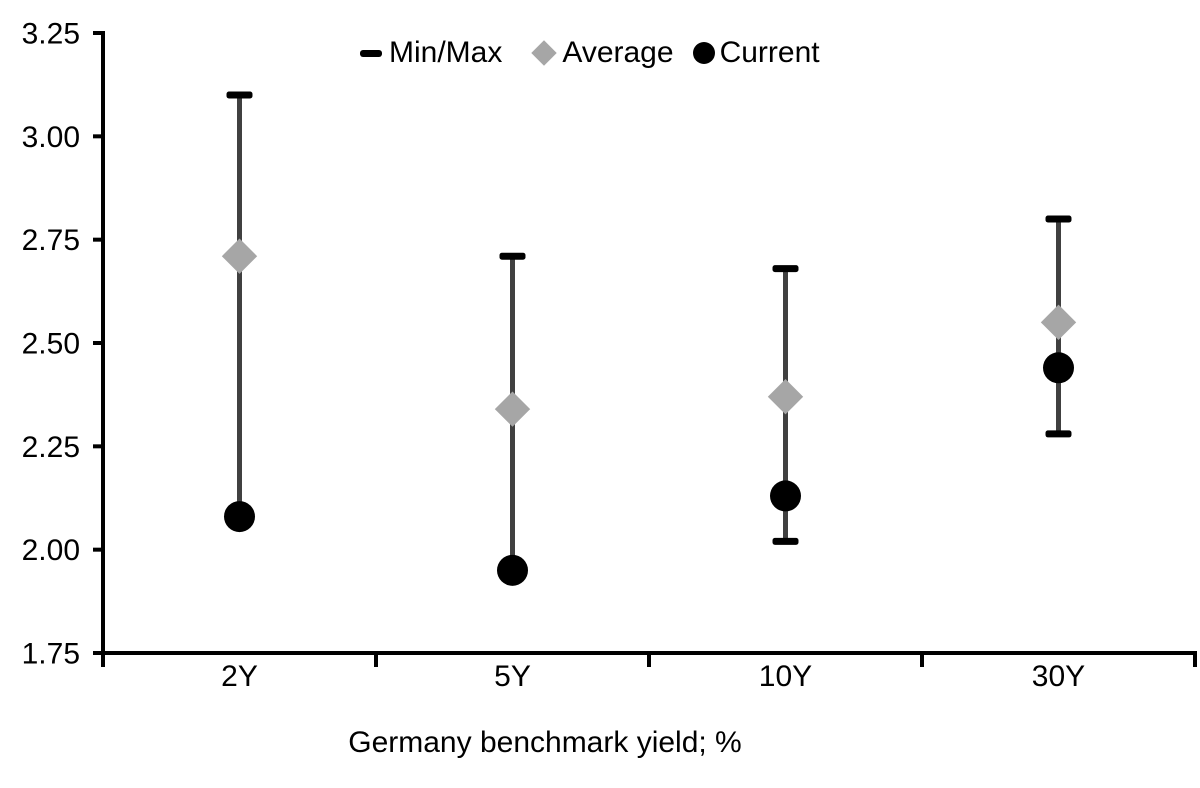  Describe the element at coordinates (544, 53) in the screenshot. I see `average-diamond-icon` at that location.